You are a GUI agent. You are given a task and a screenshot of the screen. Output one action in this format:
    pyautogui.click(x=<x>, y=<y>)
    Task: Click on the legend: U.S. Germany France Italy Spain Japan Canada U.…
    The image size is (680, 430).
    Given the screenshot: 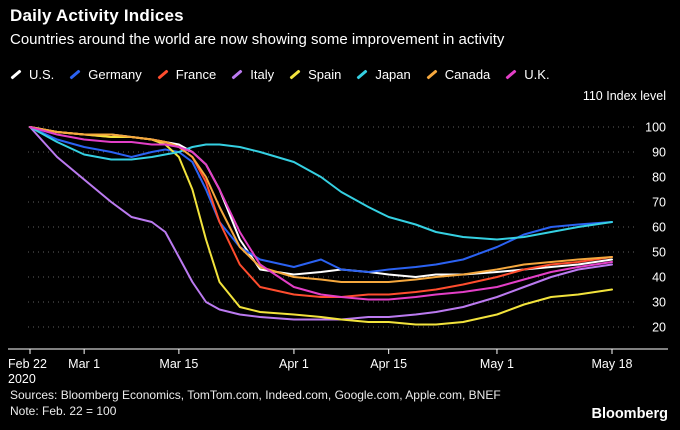 What is the action you would take?
    pyautogui.click(x=280, y=74)
    